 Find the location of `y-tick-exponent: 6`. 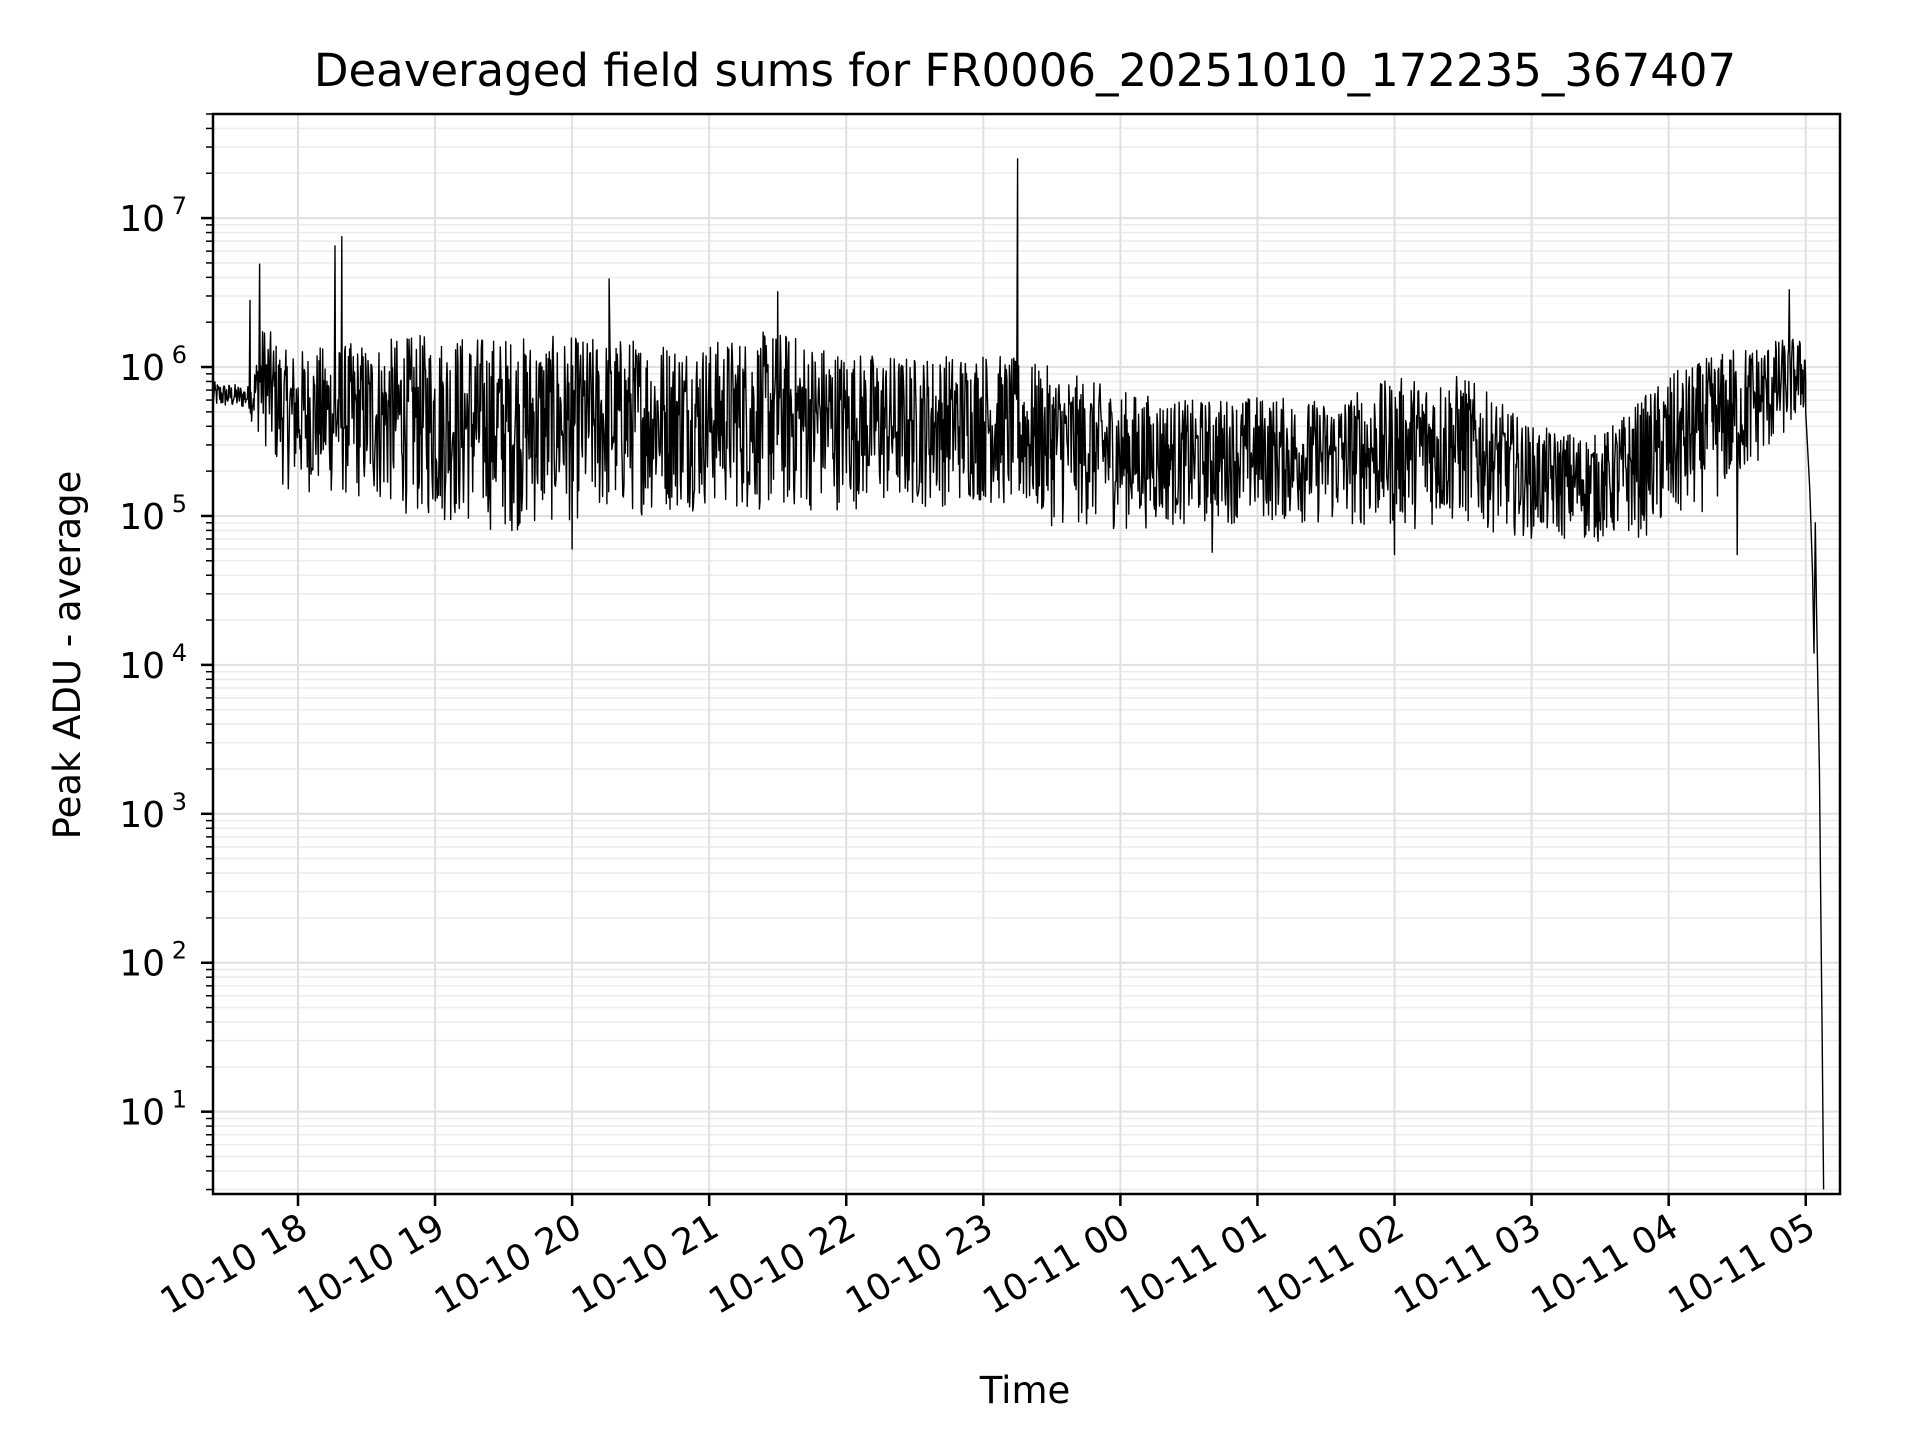

y-tick-exponent: 6 is located at coordinates (179, 355).